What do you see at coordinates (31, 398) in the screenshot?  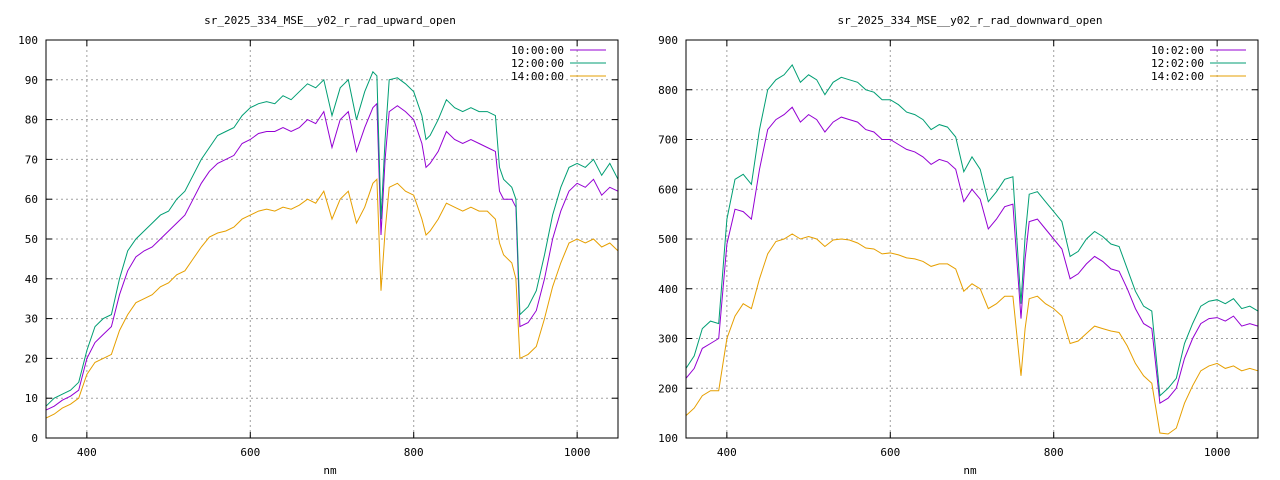 I see `y-tick-label: 10` at bounding box center [31, 398].